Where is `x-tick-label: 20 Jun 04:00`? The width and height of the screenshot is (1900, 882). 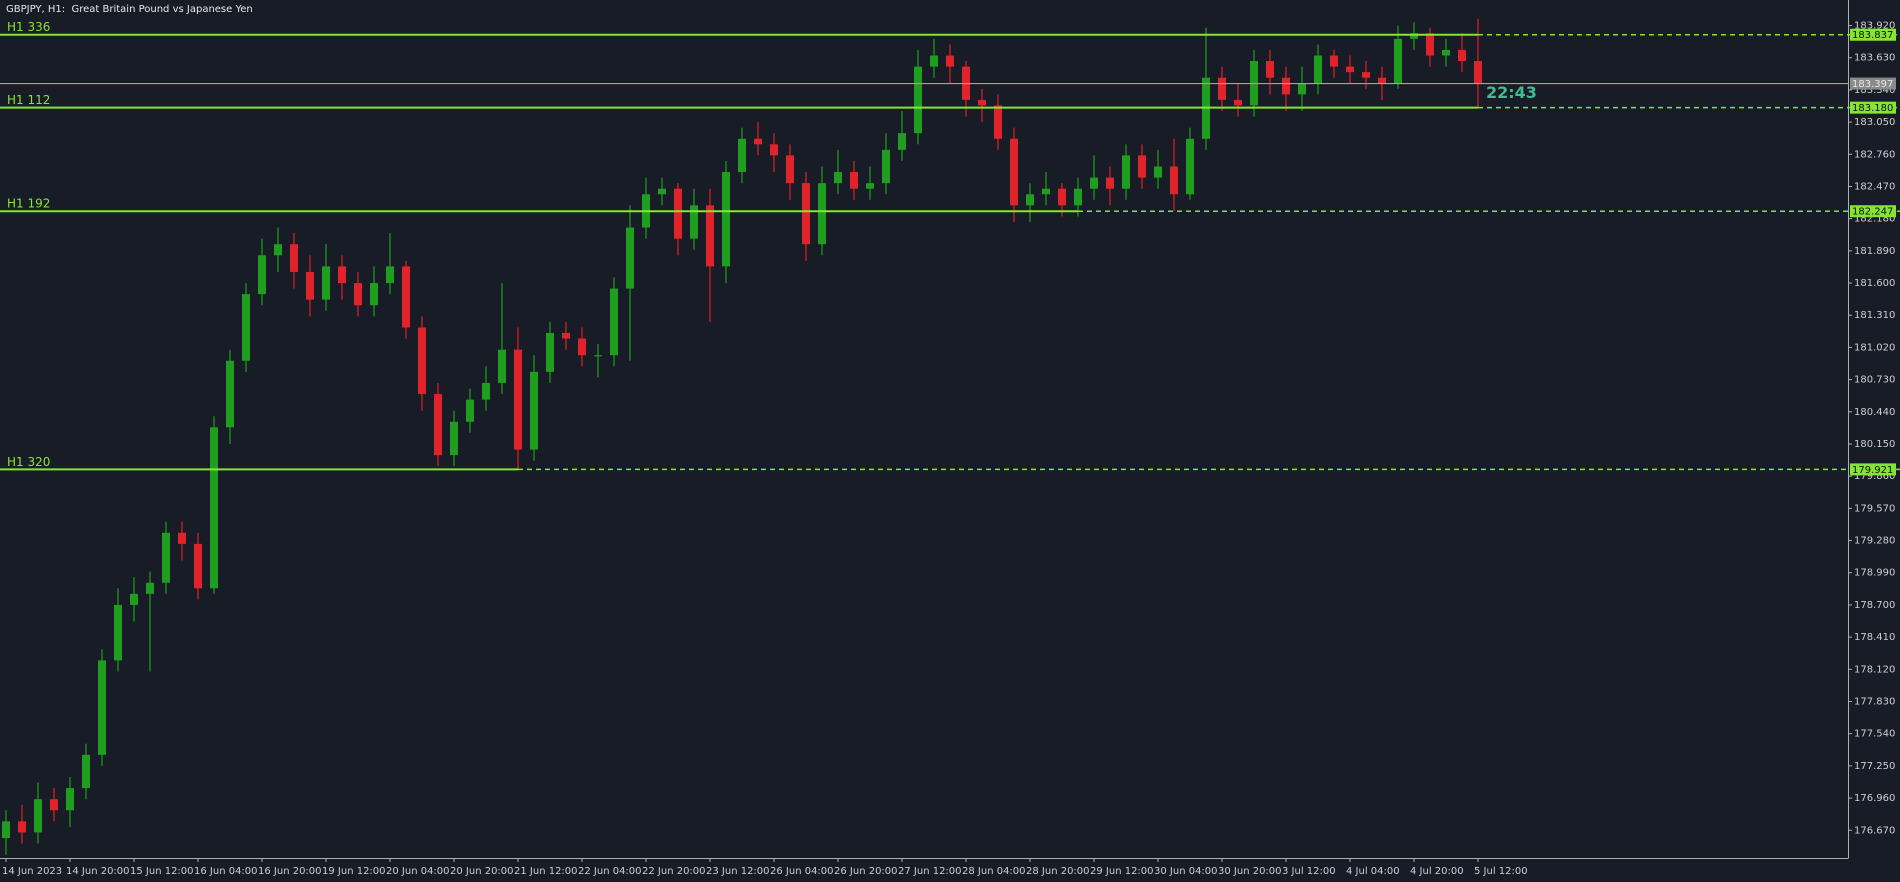
x-tick-label: 20 Jun 04:00 is located at coordinates (418, 871).